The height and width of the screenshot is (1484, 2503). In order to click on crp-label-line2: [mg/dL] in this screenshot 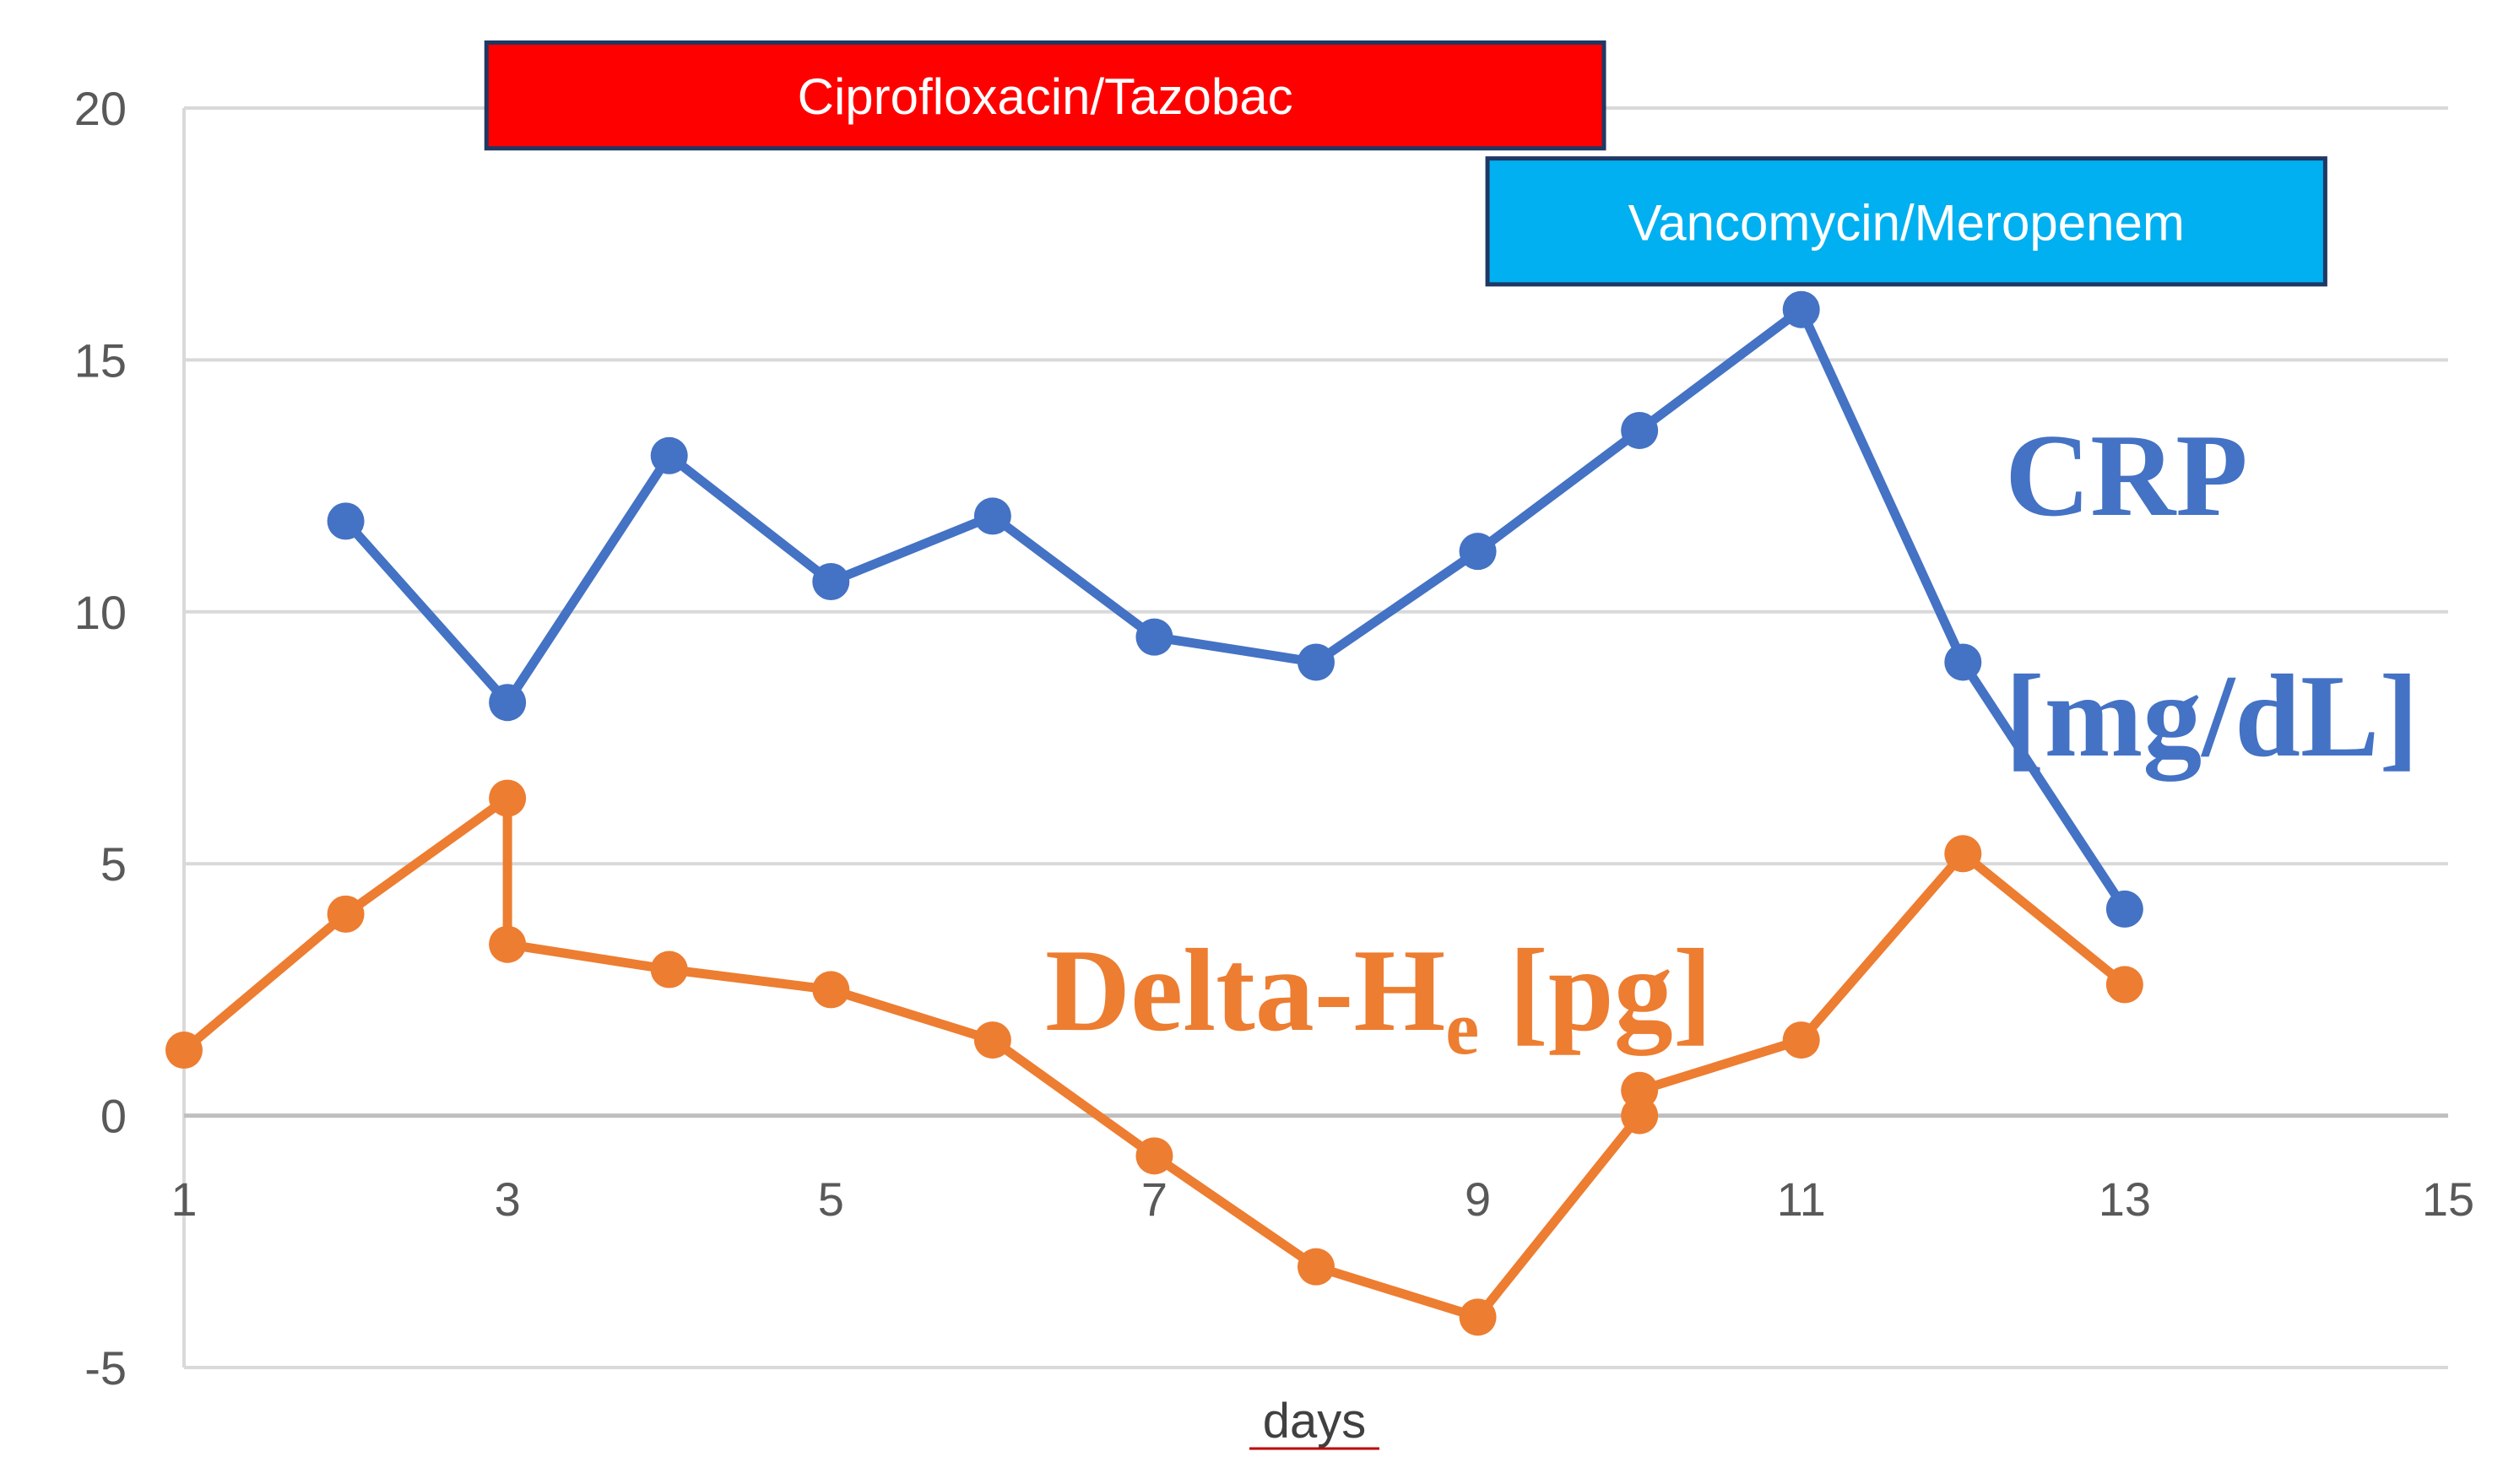, I will do `click(2212, 716)`.